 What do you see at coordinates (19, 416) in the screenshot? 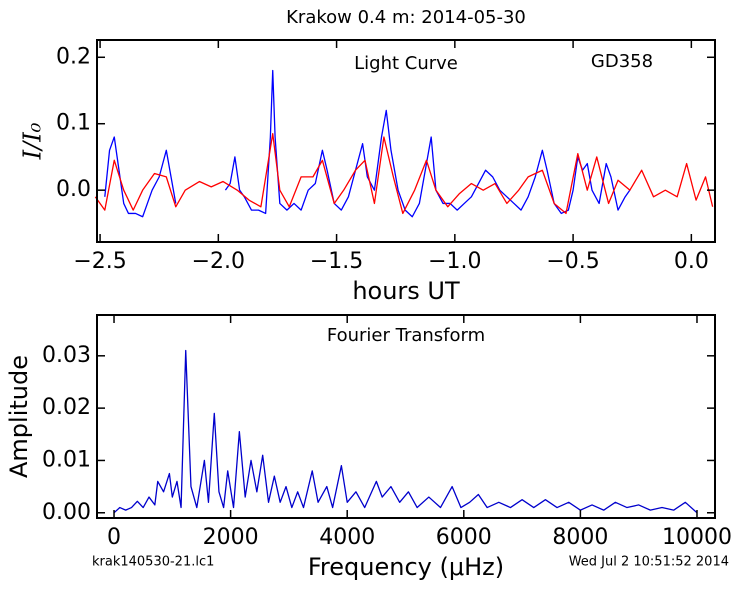
I see `y-axis-label: Amplitude` at bounding box center [19, 416].